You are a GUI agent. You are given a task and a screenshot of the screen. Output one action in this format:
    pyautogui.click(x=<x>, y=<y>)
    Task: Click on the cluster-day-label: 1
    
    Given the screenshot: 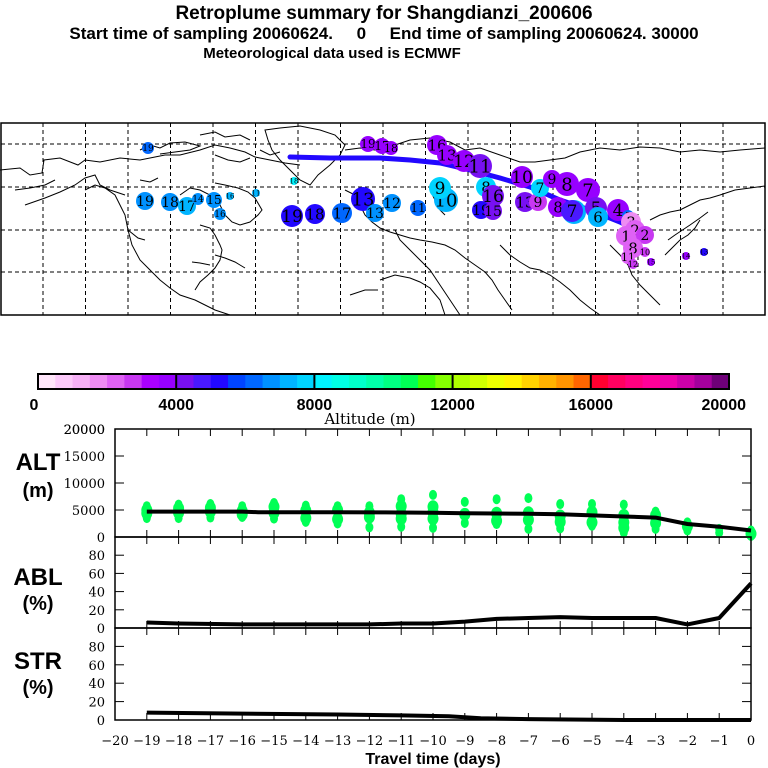 What is the action you would take?
    pyautogui.click(x=626, y=236)
    